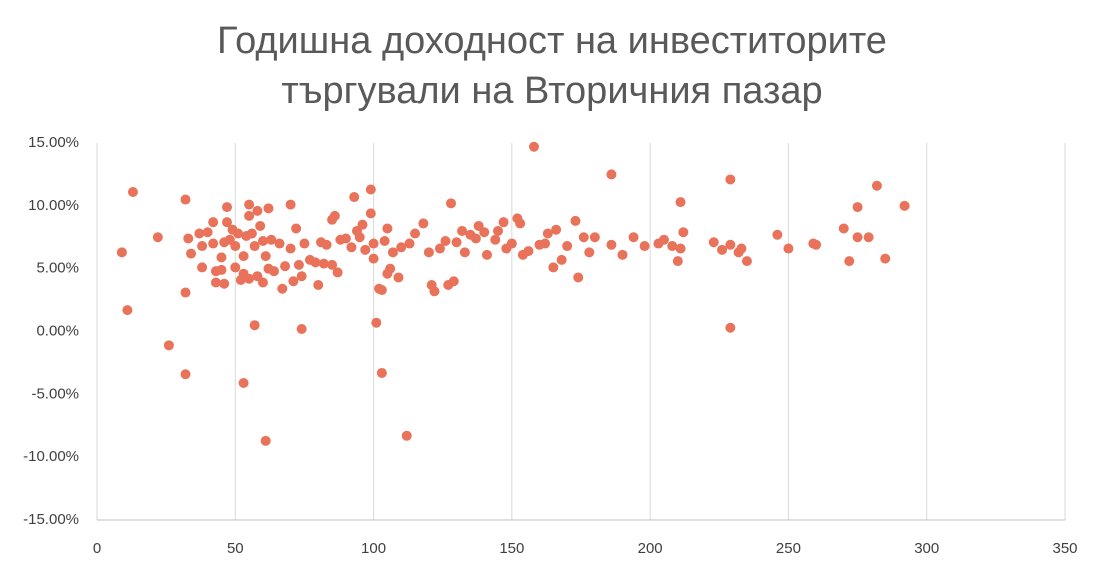 Image resolution: width=1105 pixels, height=573 pixels. What do you see at coordinates (235, 548) in the screenshot?
I see `x-tick-label: 50` at bounding box center [235, 548].